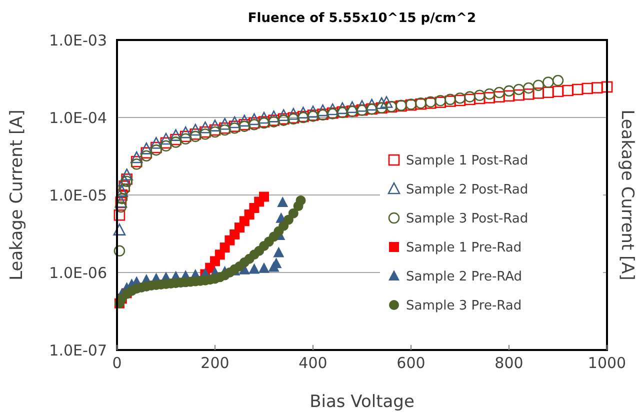  What do you see at coordinates (78, 117) in the screenshot?
I see `y-tick-label: 1.0E-04` at bounding box center [78, 117].